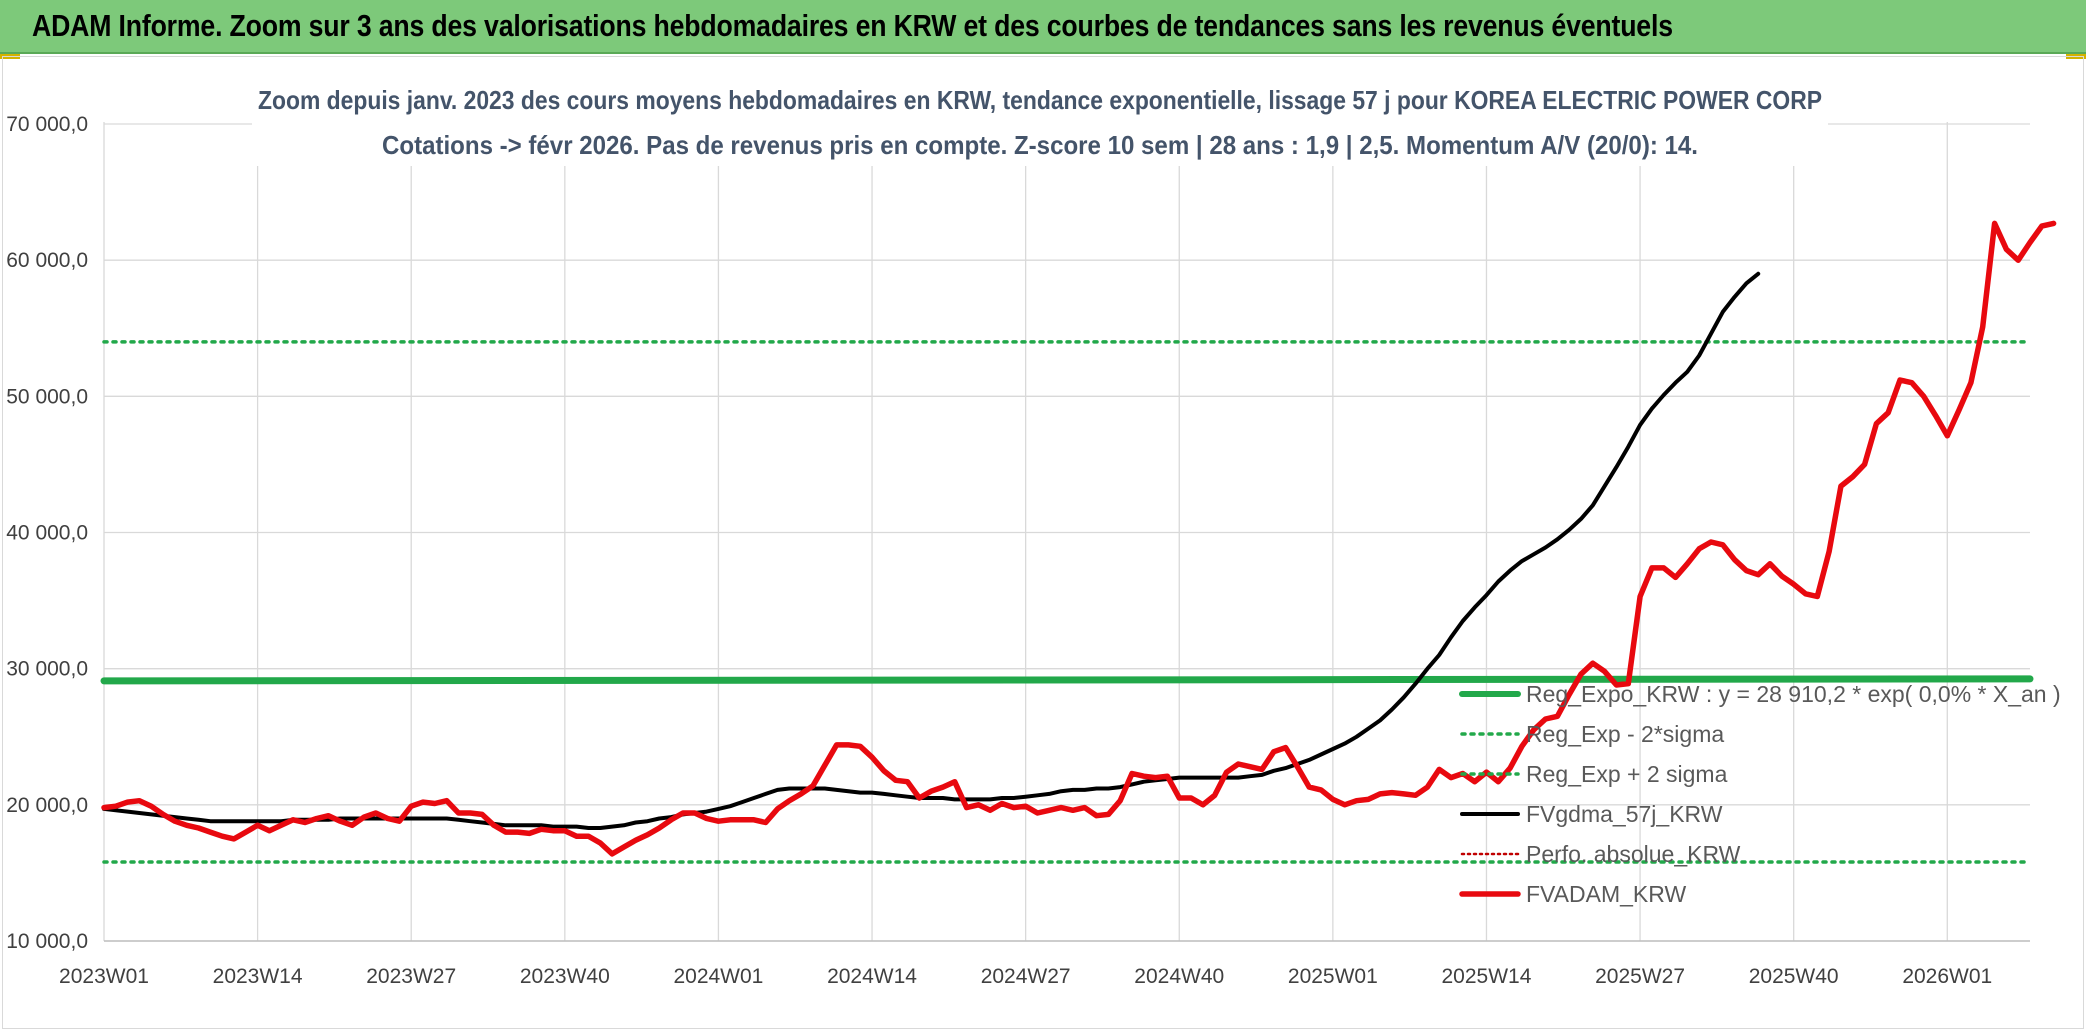  I want to click on x-tick-label: 2026W01, so click(1947, 976).